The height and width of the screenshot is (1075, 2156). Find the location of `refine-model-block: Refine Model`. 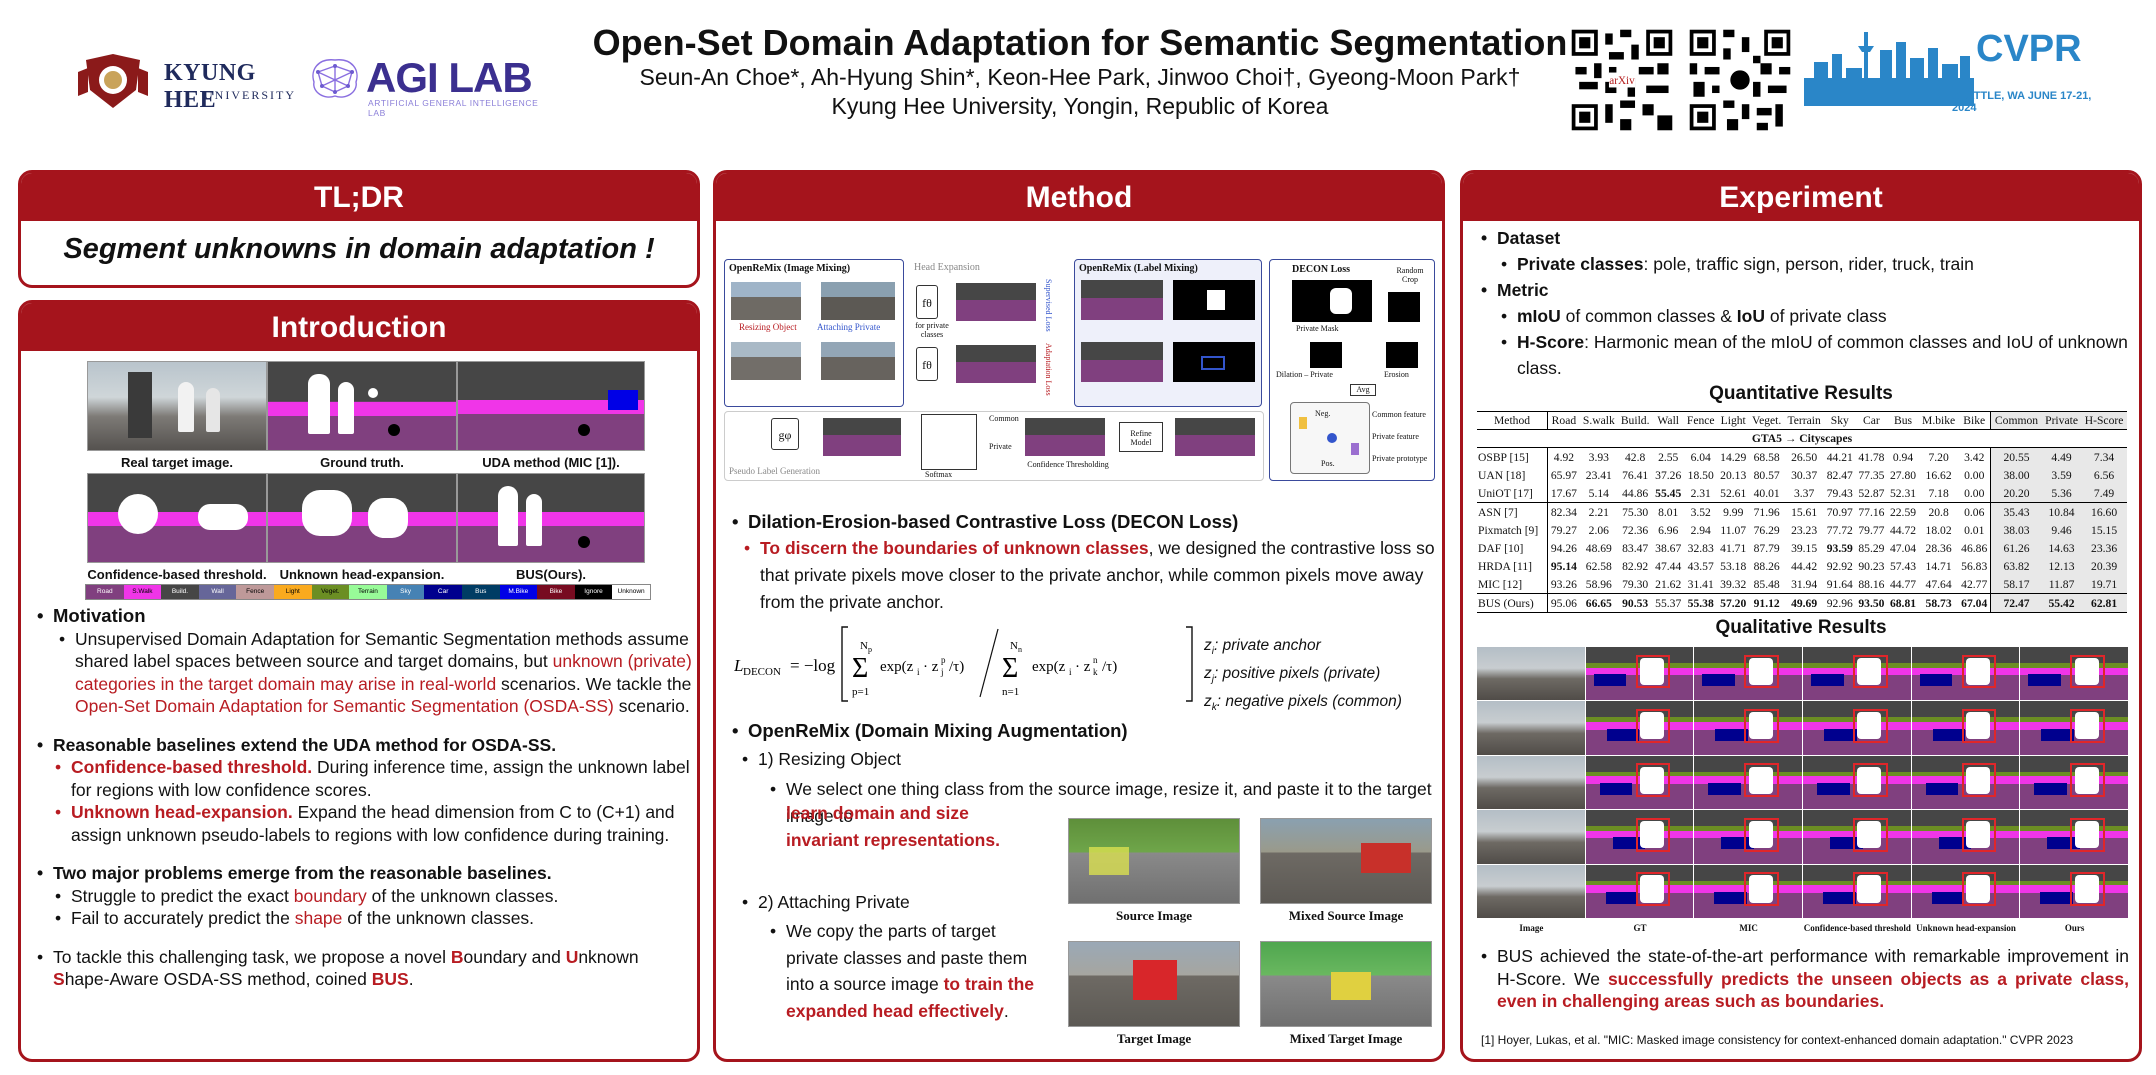

refine-model-block: Refine Model is located at coordinates (1141, 437).